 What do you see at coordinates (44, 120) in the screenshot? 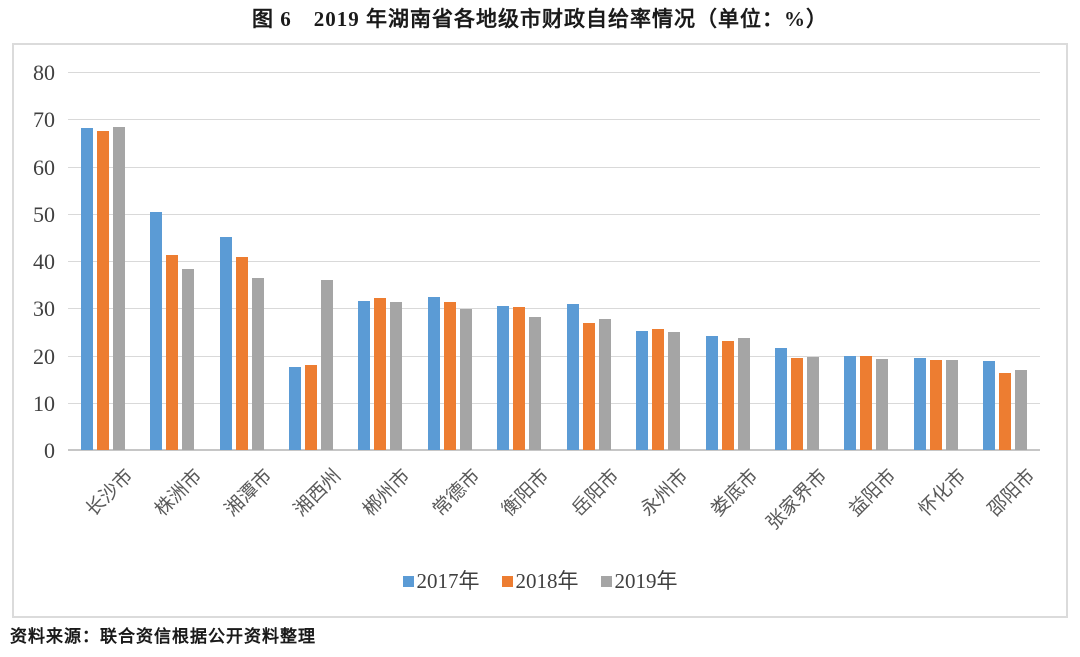
I see `y-axis-tick-label: 70` at bounding box center [44, 120].